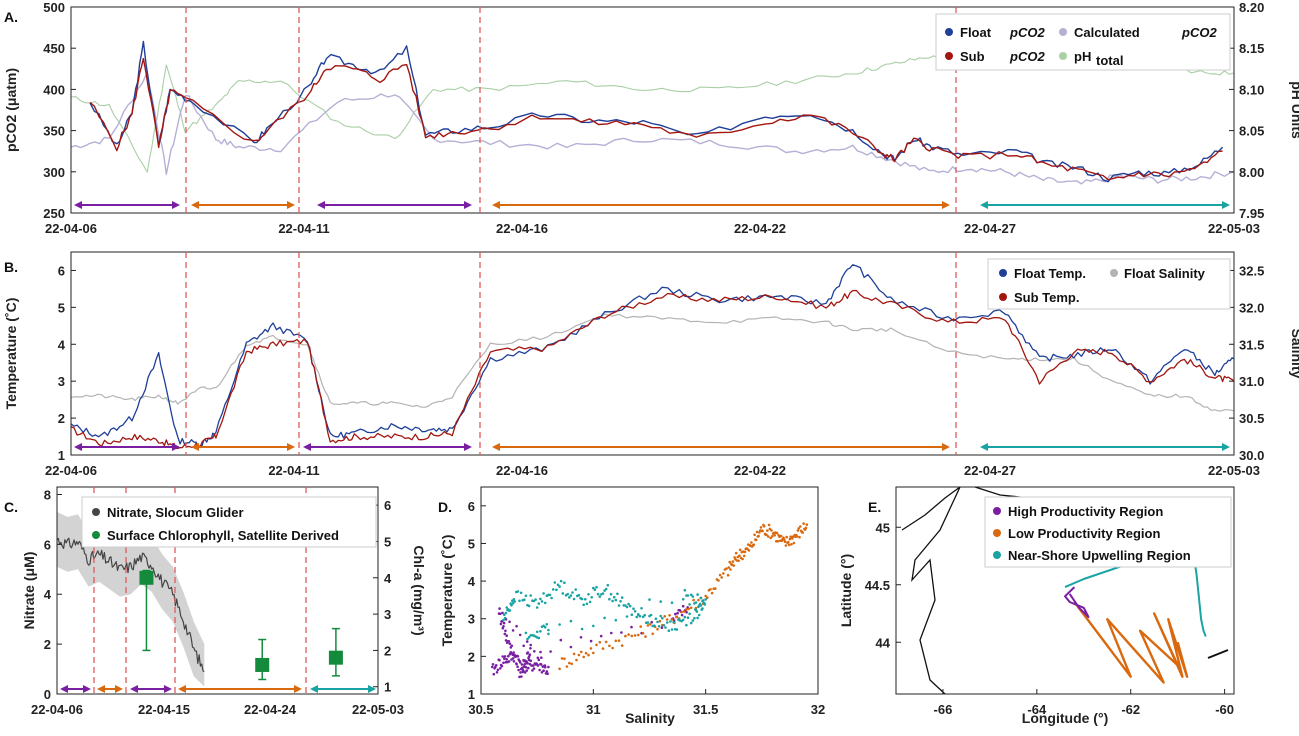  What do you see at coordinates (11, 267) in the screenshot?
I see `panel-label: B.` at bounding box center [11, 267].